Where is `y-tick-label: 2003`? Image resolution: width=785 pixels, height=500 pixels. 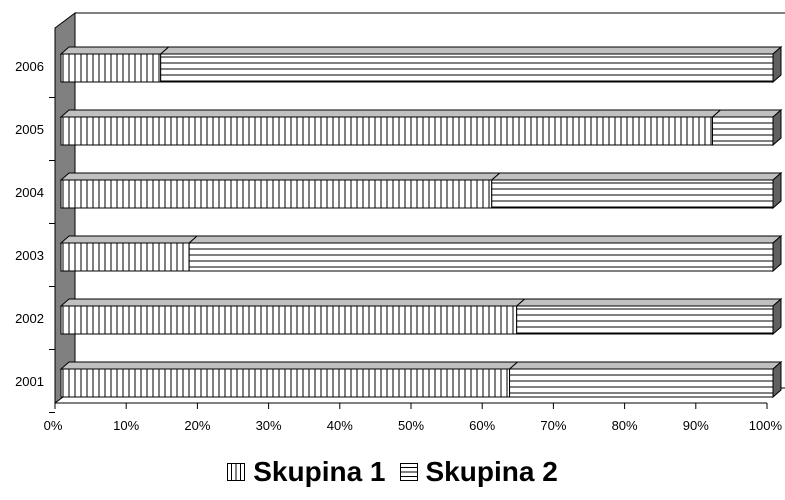 y-tick-label: 2003 is located at coordinates (29, 255).